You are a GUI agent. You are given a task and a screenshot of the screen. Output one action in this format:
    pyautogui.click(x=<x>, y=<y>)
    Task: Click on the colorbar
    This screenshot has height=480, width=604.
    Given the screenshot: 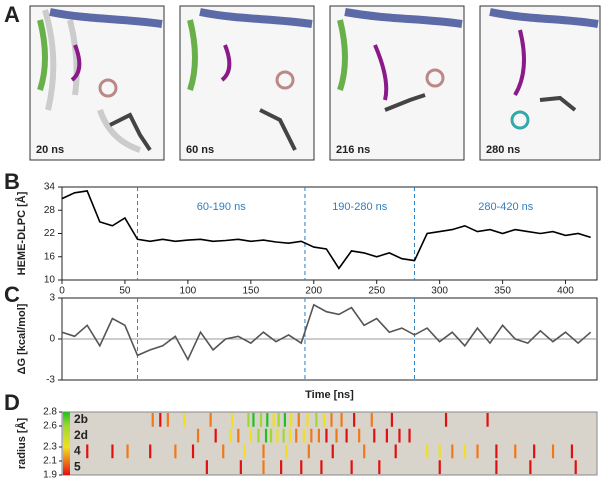 What is the action you would take?
    pyautogui.click(x=66, y=443)
    